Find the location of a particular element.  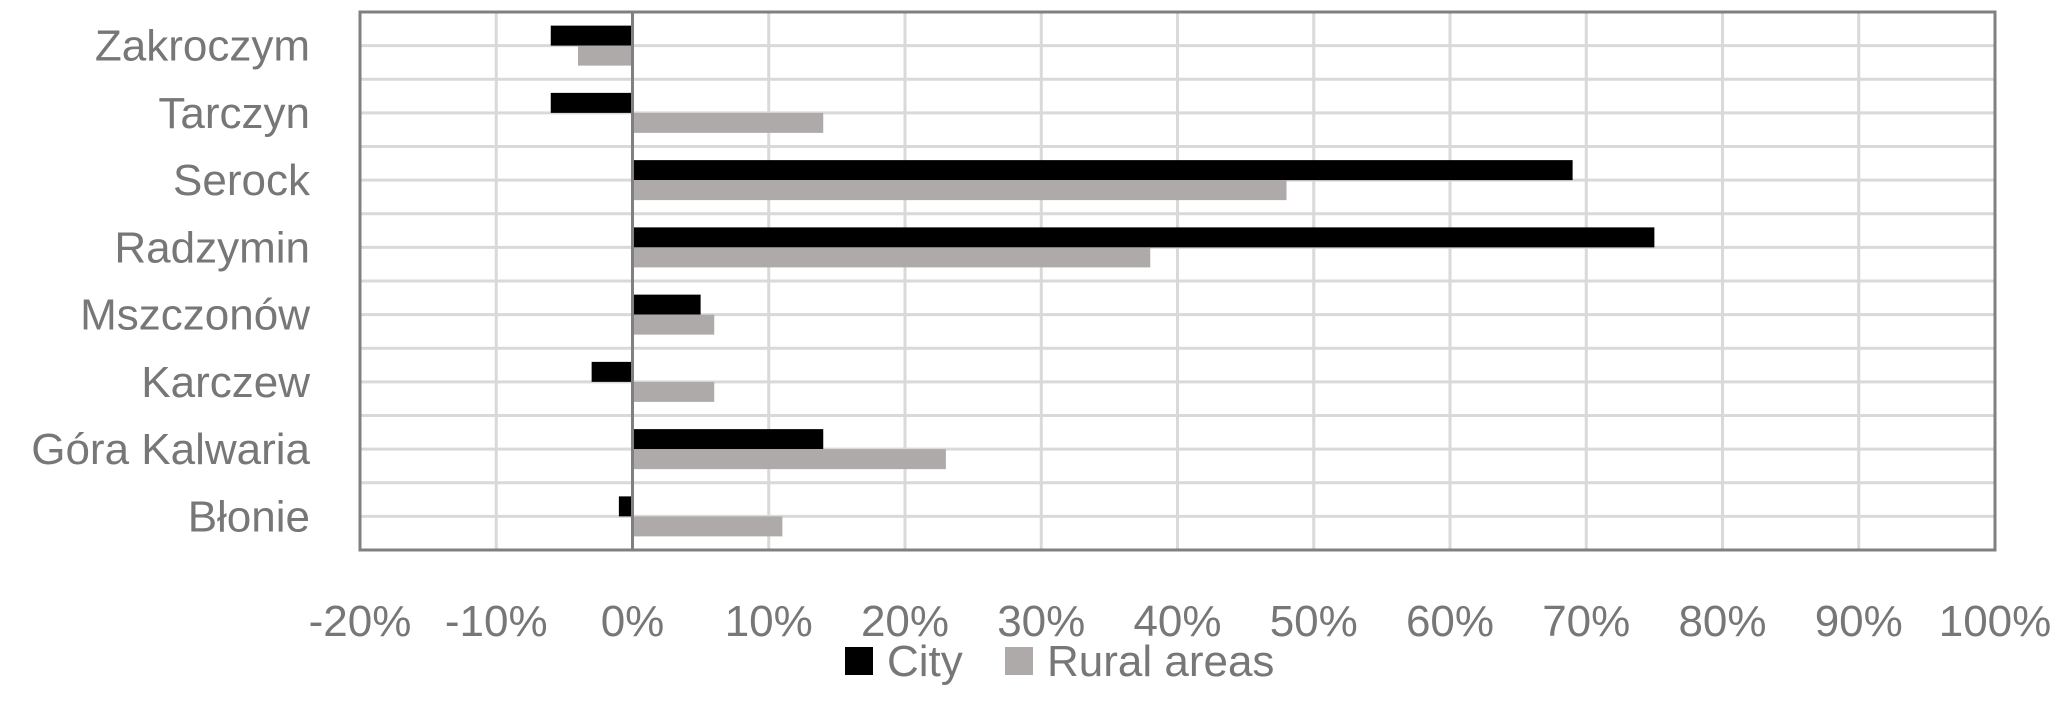

category-label: Mszczonów is located at coordinates (195, 315).